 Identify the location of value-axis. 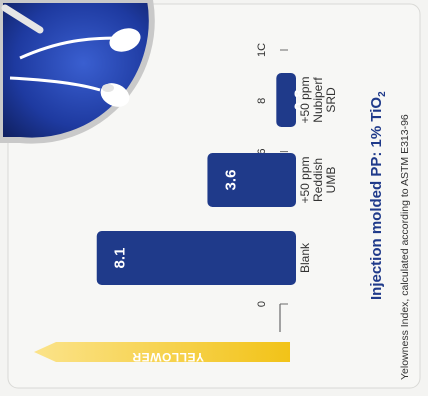
(280, 318).